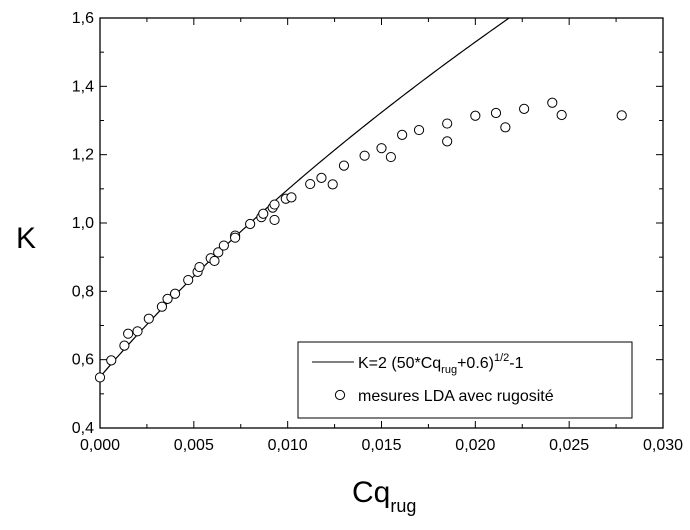 The width and height of the screenshot is (690, 530). Describe the element at coordinates (475, 363) in the screenshot. I see `legend-line-mid: +0.6)` at that location.